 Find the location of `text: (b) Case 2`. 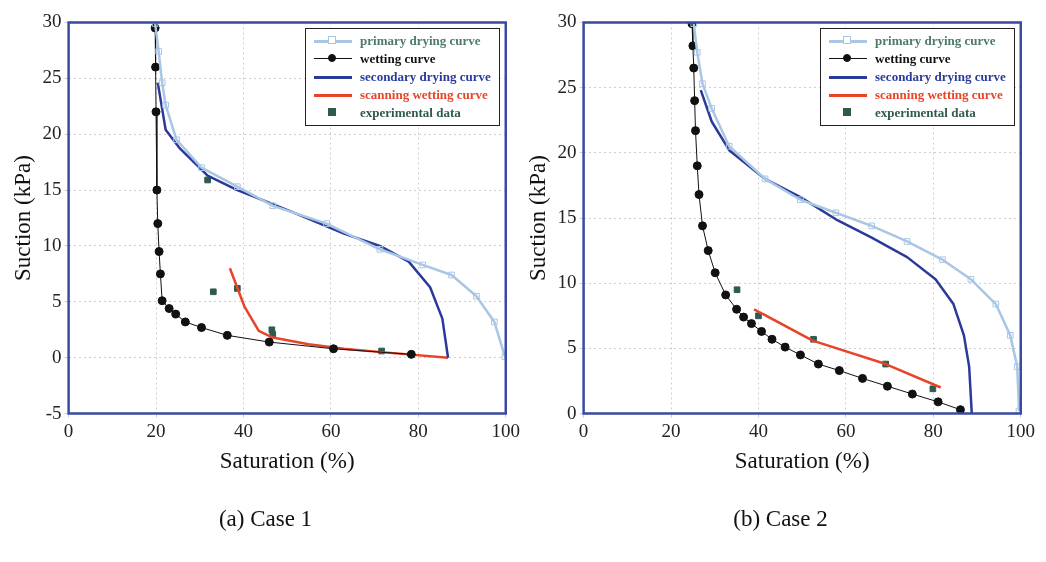

text: (b) Case 2 is located at coordinates (780, 519).